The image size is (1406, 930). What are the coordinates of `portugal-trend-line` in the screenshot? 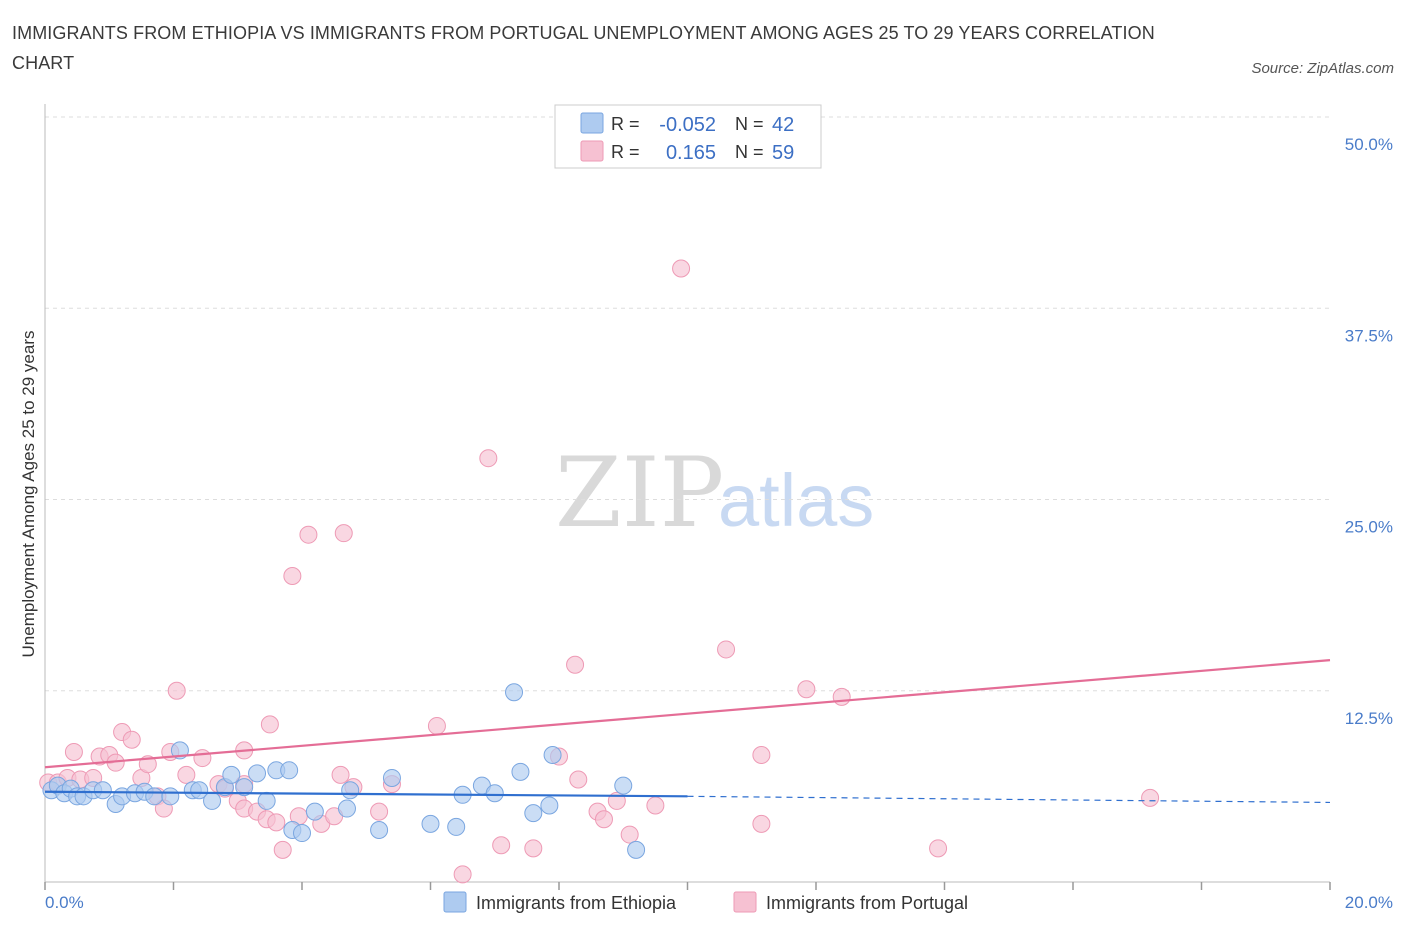 It's located at (687, 714).